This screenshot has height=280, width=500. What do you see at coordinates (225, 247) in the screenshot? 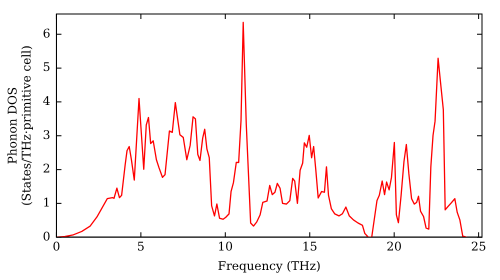
I see `x-tick-label: 10` at bounding box center [225, 247].